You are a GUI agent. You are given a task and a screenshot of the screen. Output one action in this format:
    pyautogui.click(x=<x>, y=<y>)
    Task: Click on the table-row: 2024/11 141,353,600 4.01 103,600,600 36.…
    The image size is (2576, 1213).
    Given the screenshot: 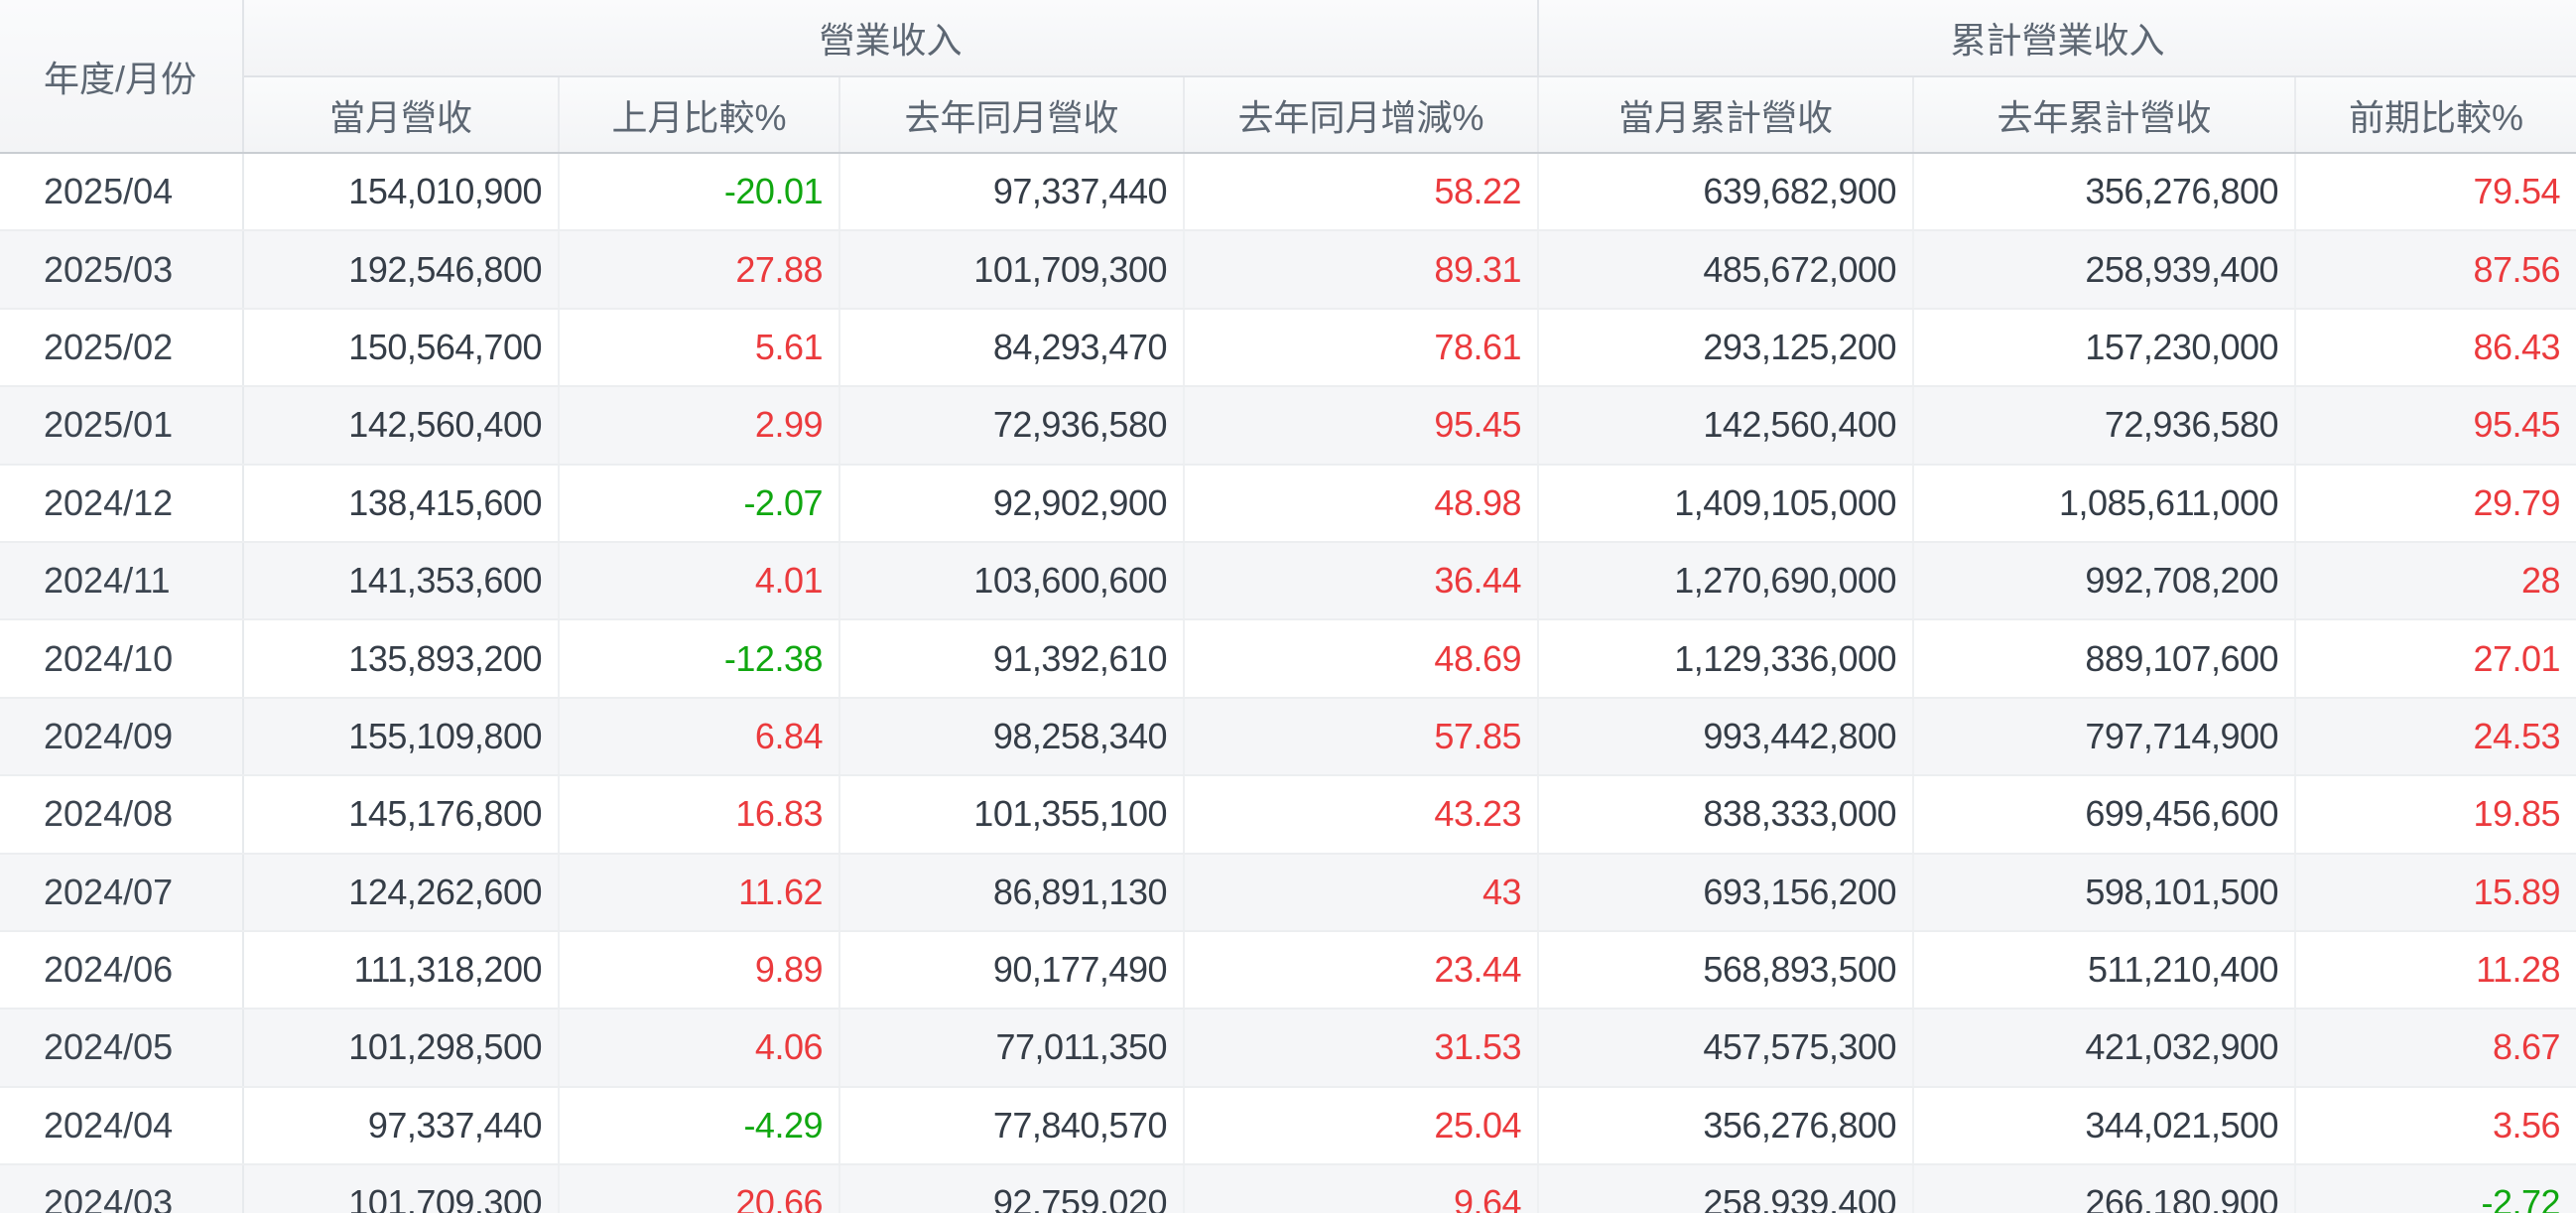 What is the action you would take?
    pyautogui.click(x=1288, y=581)
    